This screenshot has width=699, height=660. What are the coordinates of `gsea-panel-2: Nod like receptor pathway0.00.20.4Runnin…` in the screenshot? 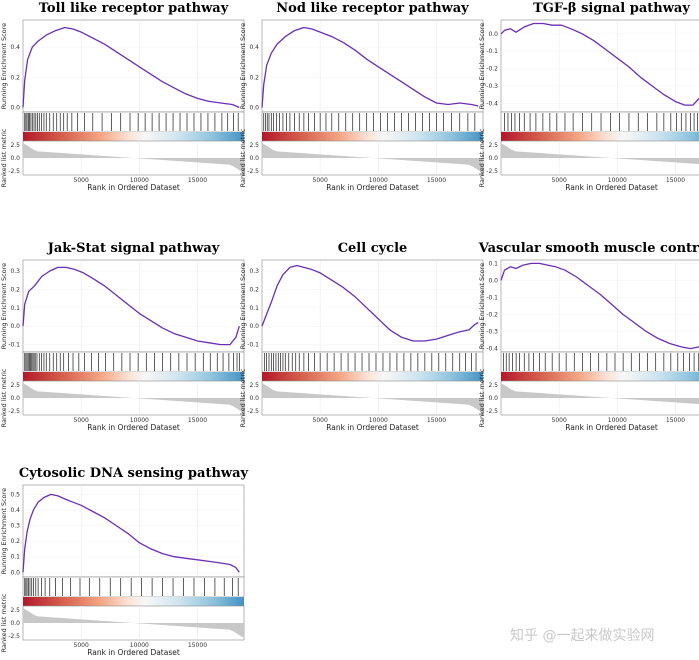 It's located at (361, 96).